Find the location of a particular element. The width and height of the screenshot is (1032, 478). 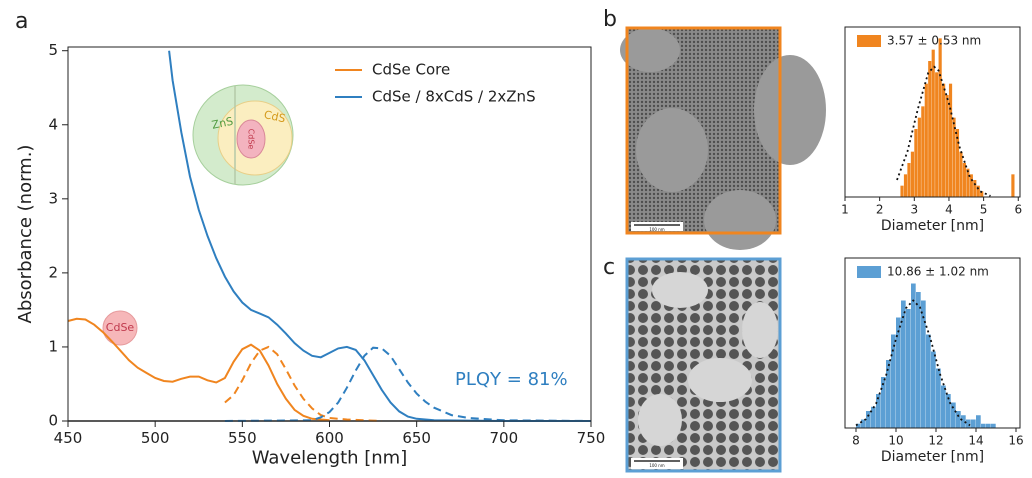

x-tick-label: 450 is located at coordinates (68, 438).